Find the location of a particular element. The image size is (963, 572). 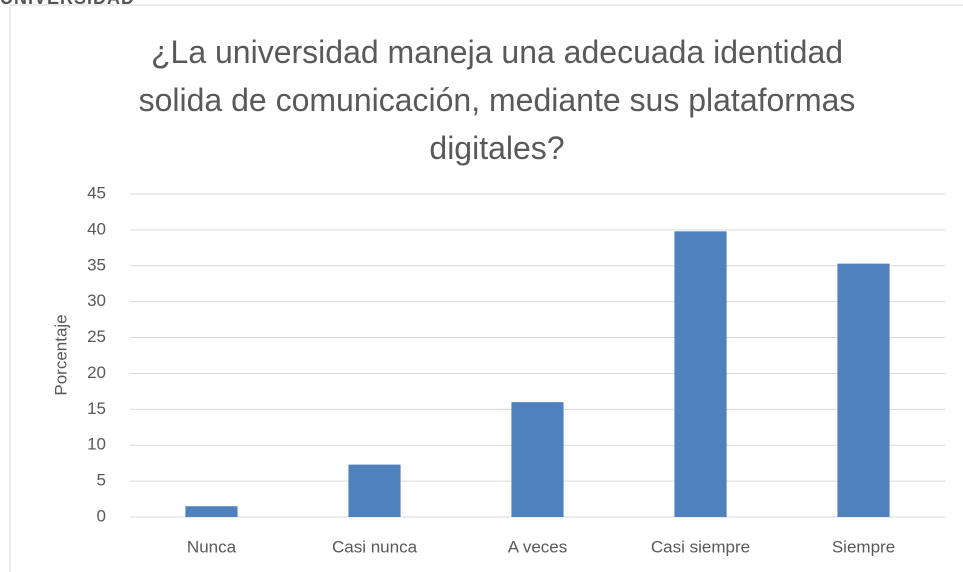

x-tick-label: Casi nunca is located at coordinates (375, 546).